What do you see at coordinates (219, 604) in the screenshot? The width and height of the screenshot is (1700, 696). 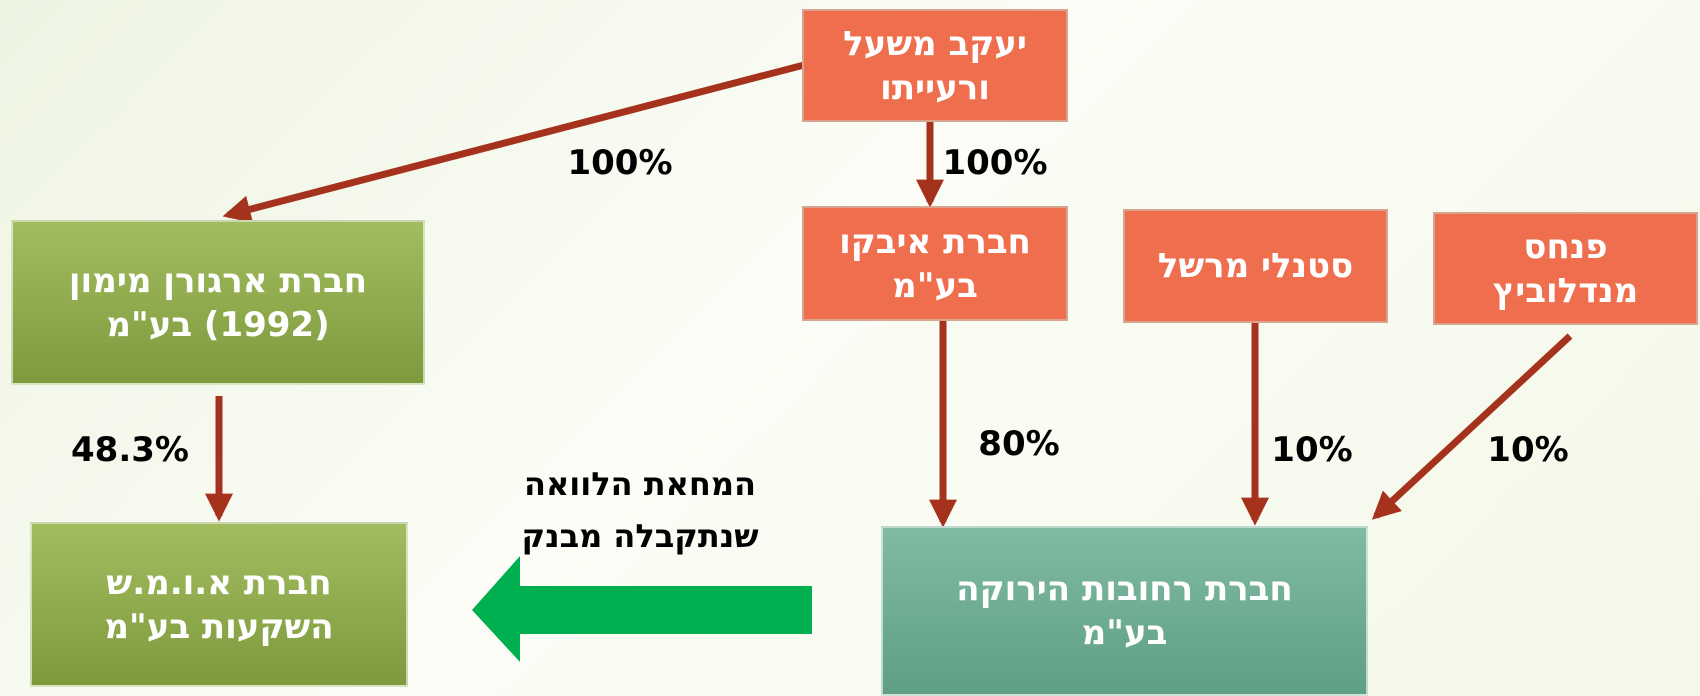 I see `node: חברת א.ו.מ.ש השקעות בע"מ` at bounding box center [219, 604].